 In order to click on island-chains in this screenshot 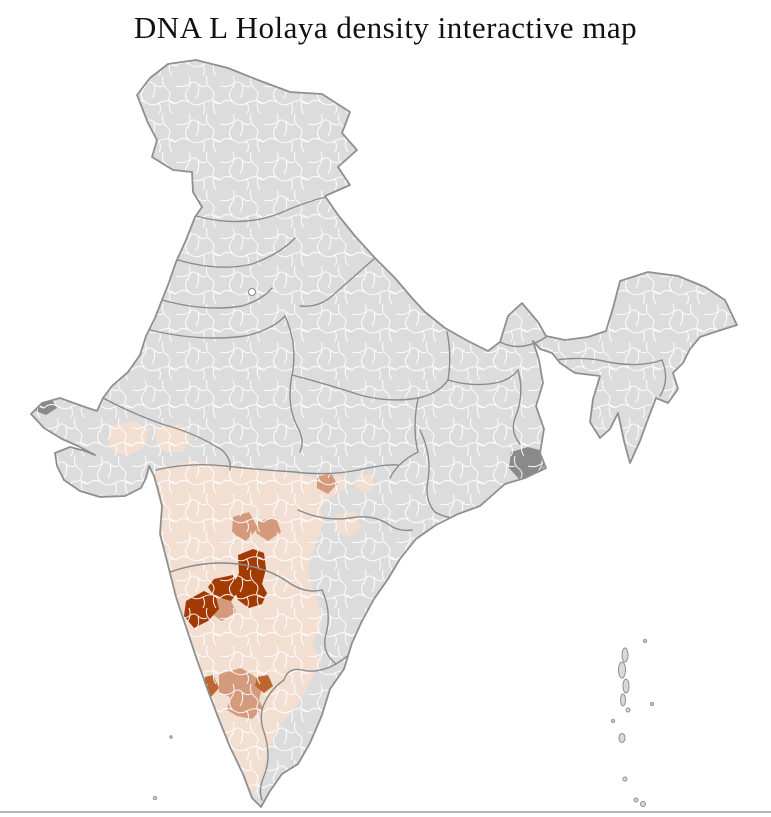, I will do `click(403, 723)`.